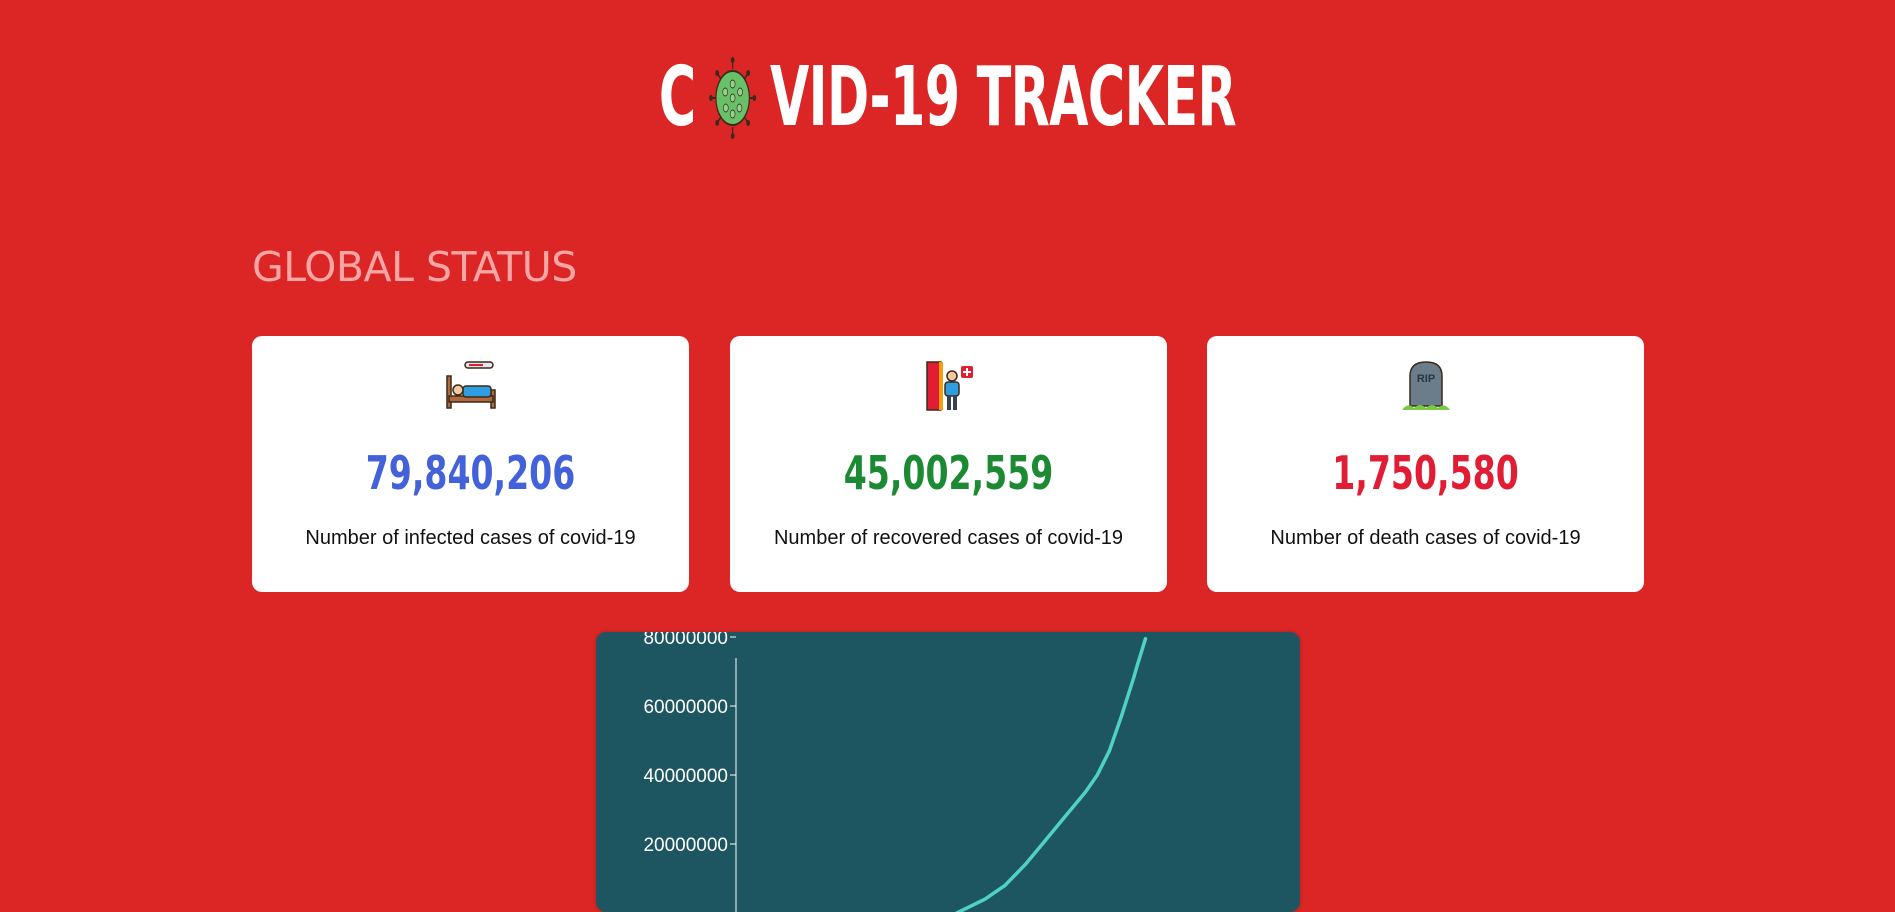 Image resolution: width=1895 pixels, height=912 pixels. I want to click on infected-count: 79,840,206, so click(470, 473).